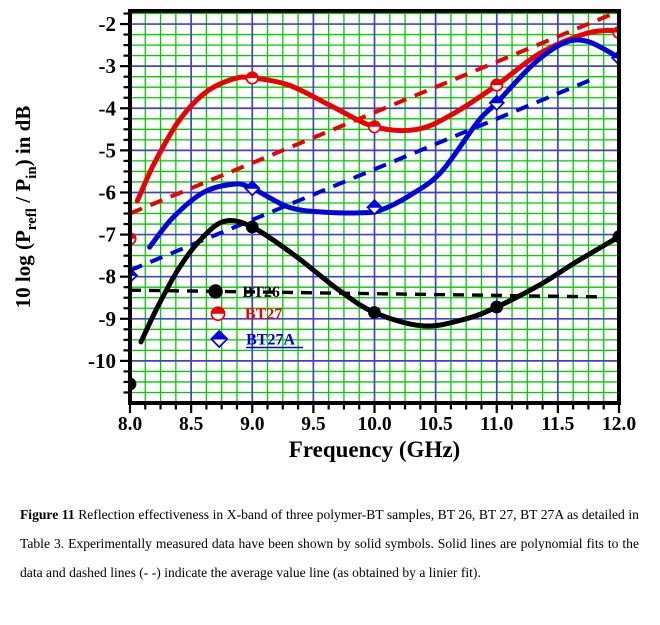 This screenshot has height=625, width=660. I want to click on y-tick-labels: -2 -3 -4 -5 -6 -7 -8 -9 -10, so click(102, 192).